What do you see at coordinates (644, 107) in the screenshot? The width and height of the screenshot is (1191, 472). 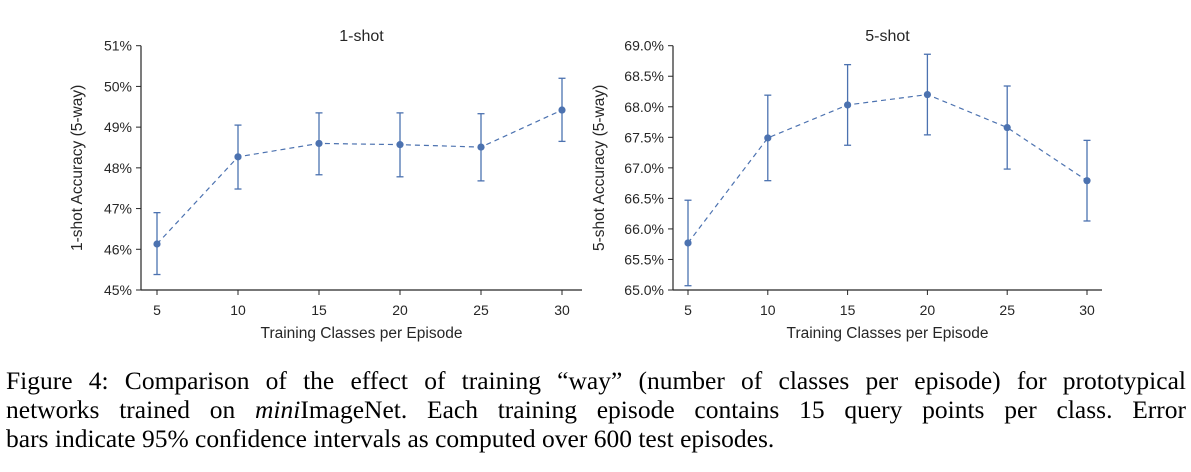 I see `y-tick-label: 68.0%` at bounding box center [644, 107].